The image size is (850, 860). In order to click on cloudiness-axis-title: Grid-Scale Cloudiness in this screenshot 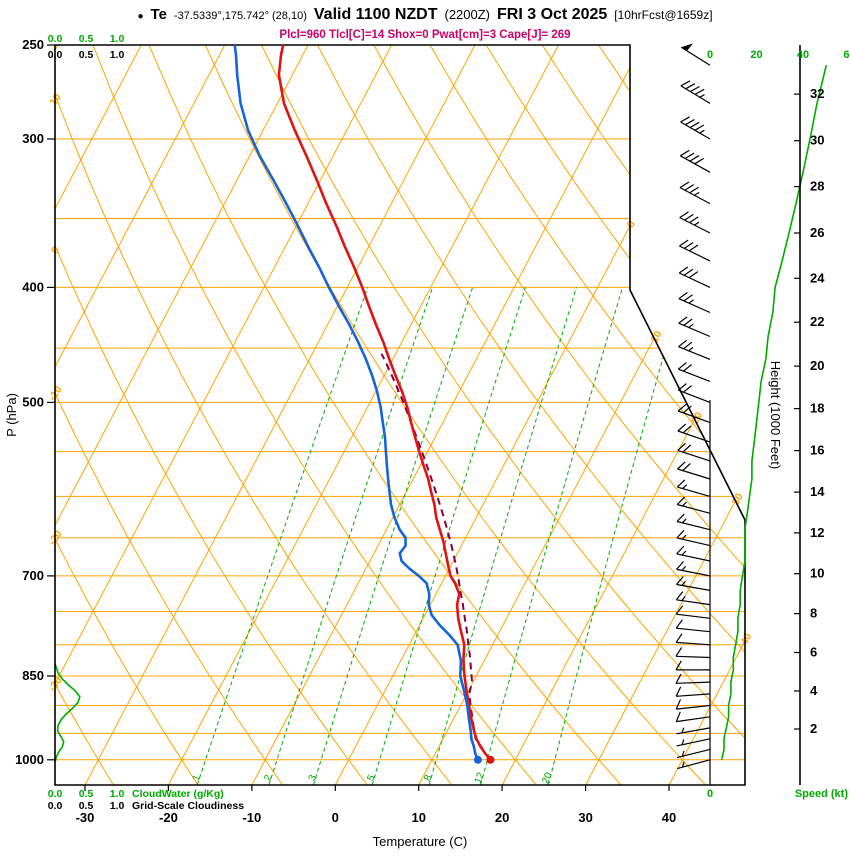, I will do `click(188, 806)`.